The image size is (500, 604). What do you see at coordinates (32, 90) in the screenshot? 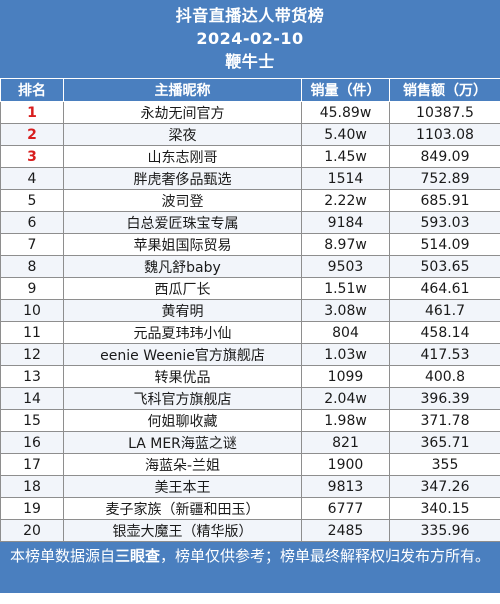
I see `column-header-rank: 排名` at bounding box center [32, 90].